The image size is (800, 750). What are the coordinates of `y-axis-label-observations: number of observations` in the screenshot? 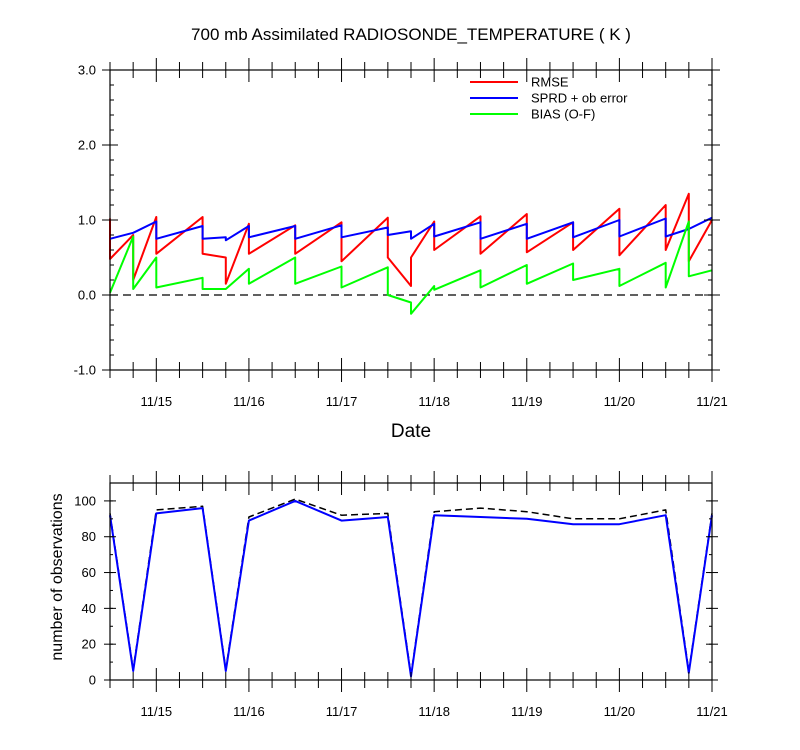 It's located at (57, 576).